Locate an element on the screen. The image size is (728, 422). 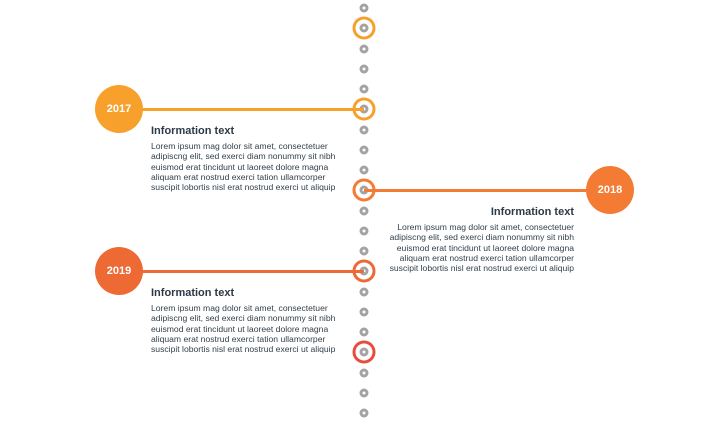
info-title-2017: Information text is located at coordinates (193, 131).